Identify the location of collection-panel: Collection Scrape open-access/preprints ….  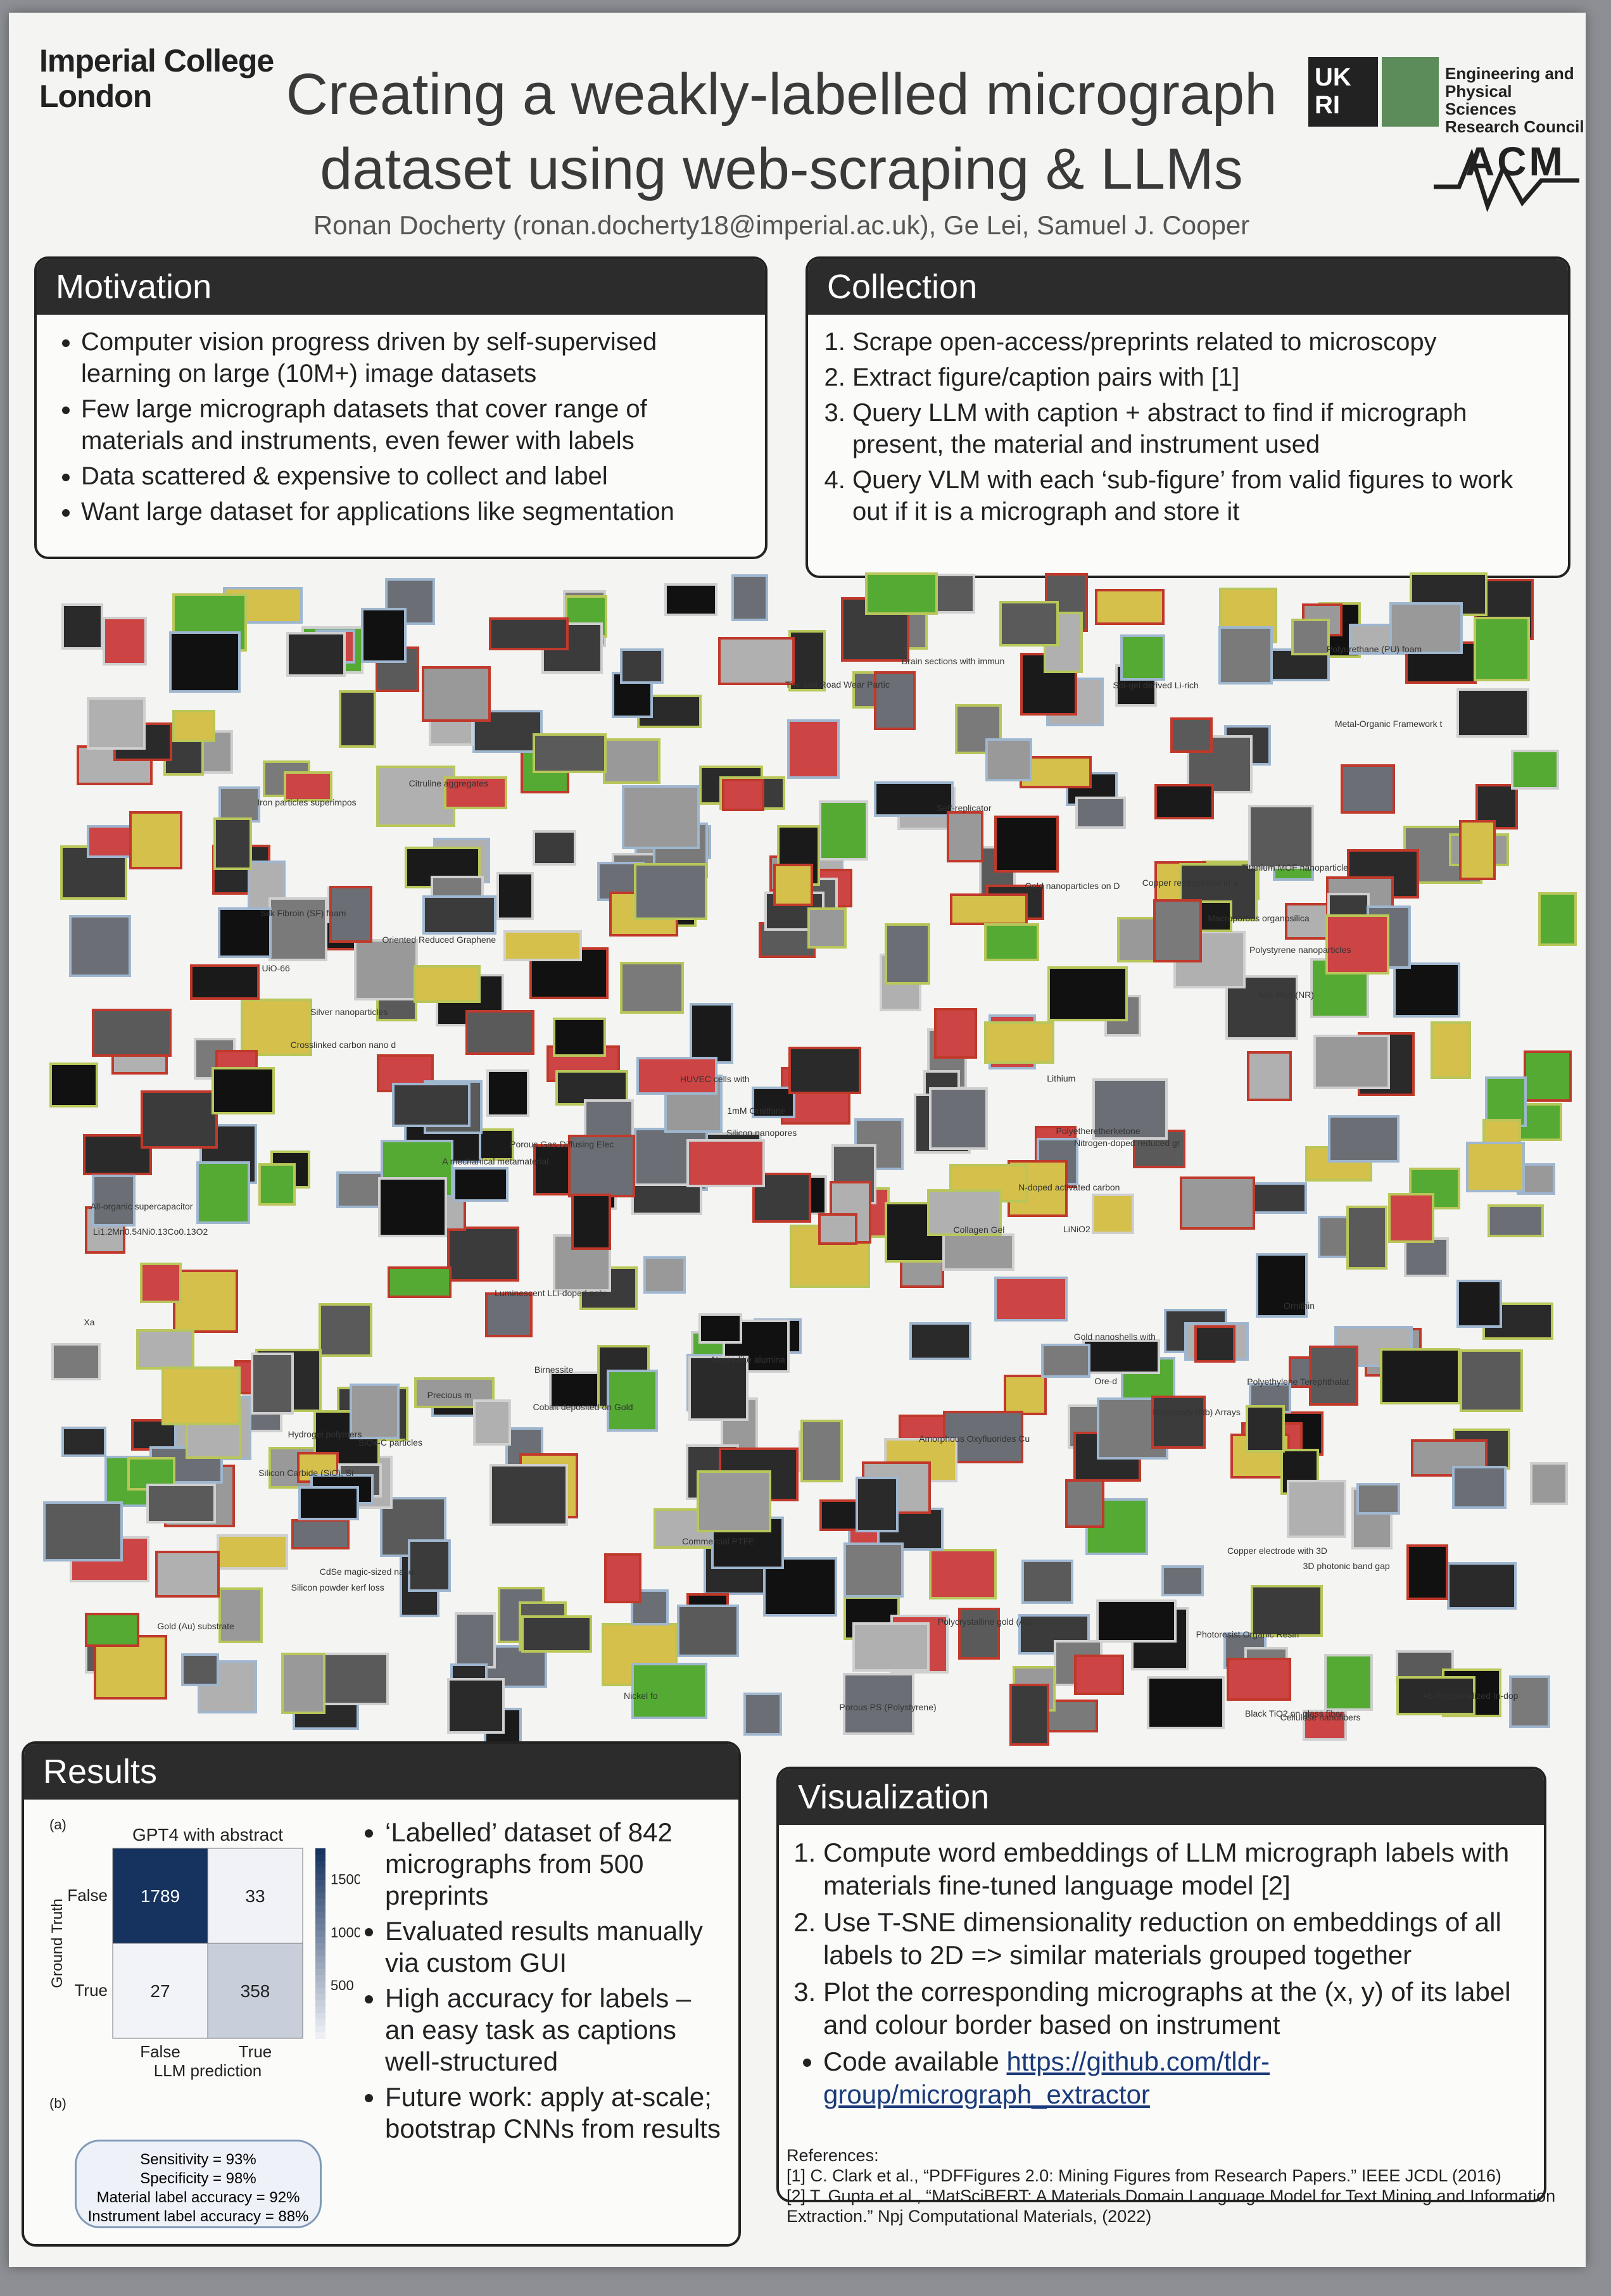
(1188, 417).